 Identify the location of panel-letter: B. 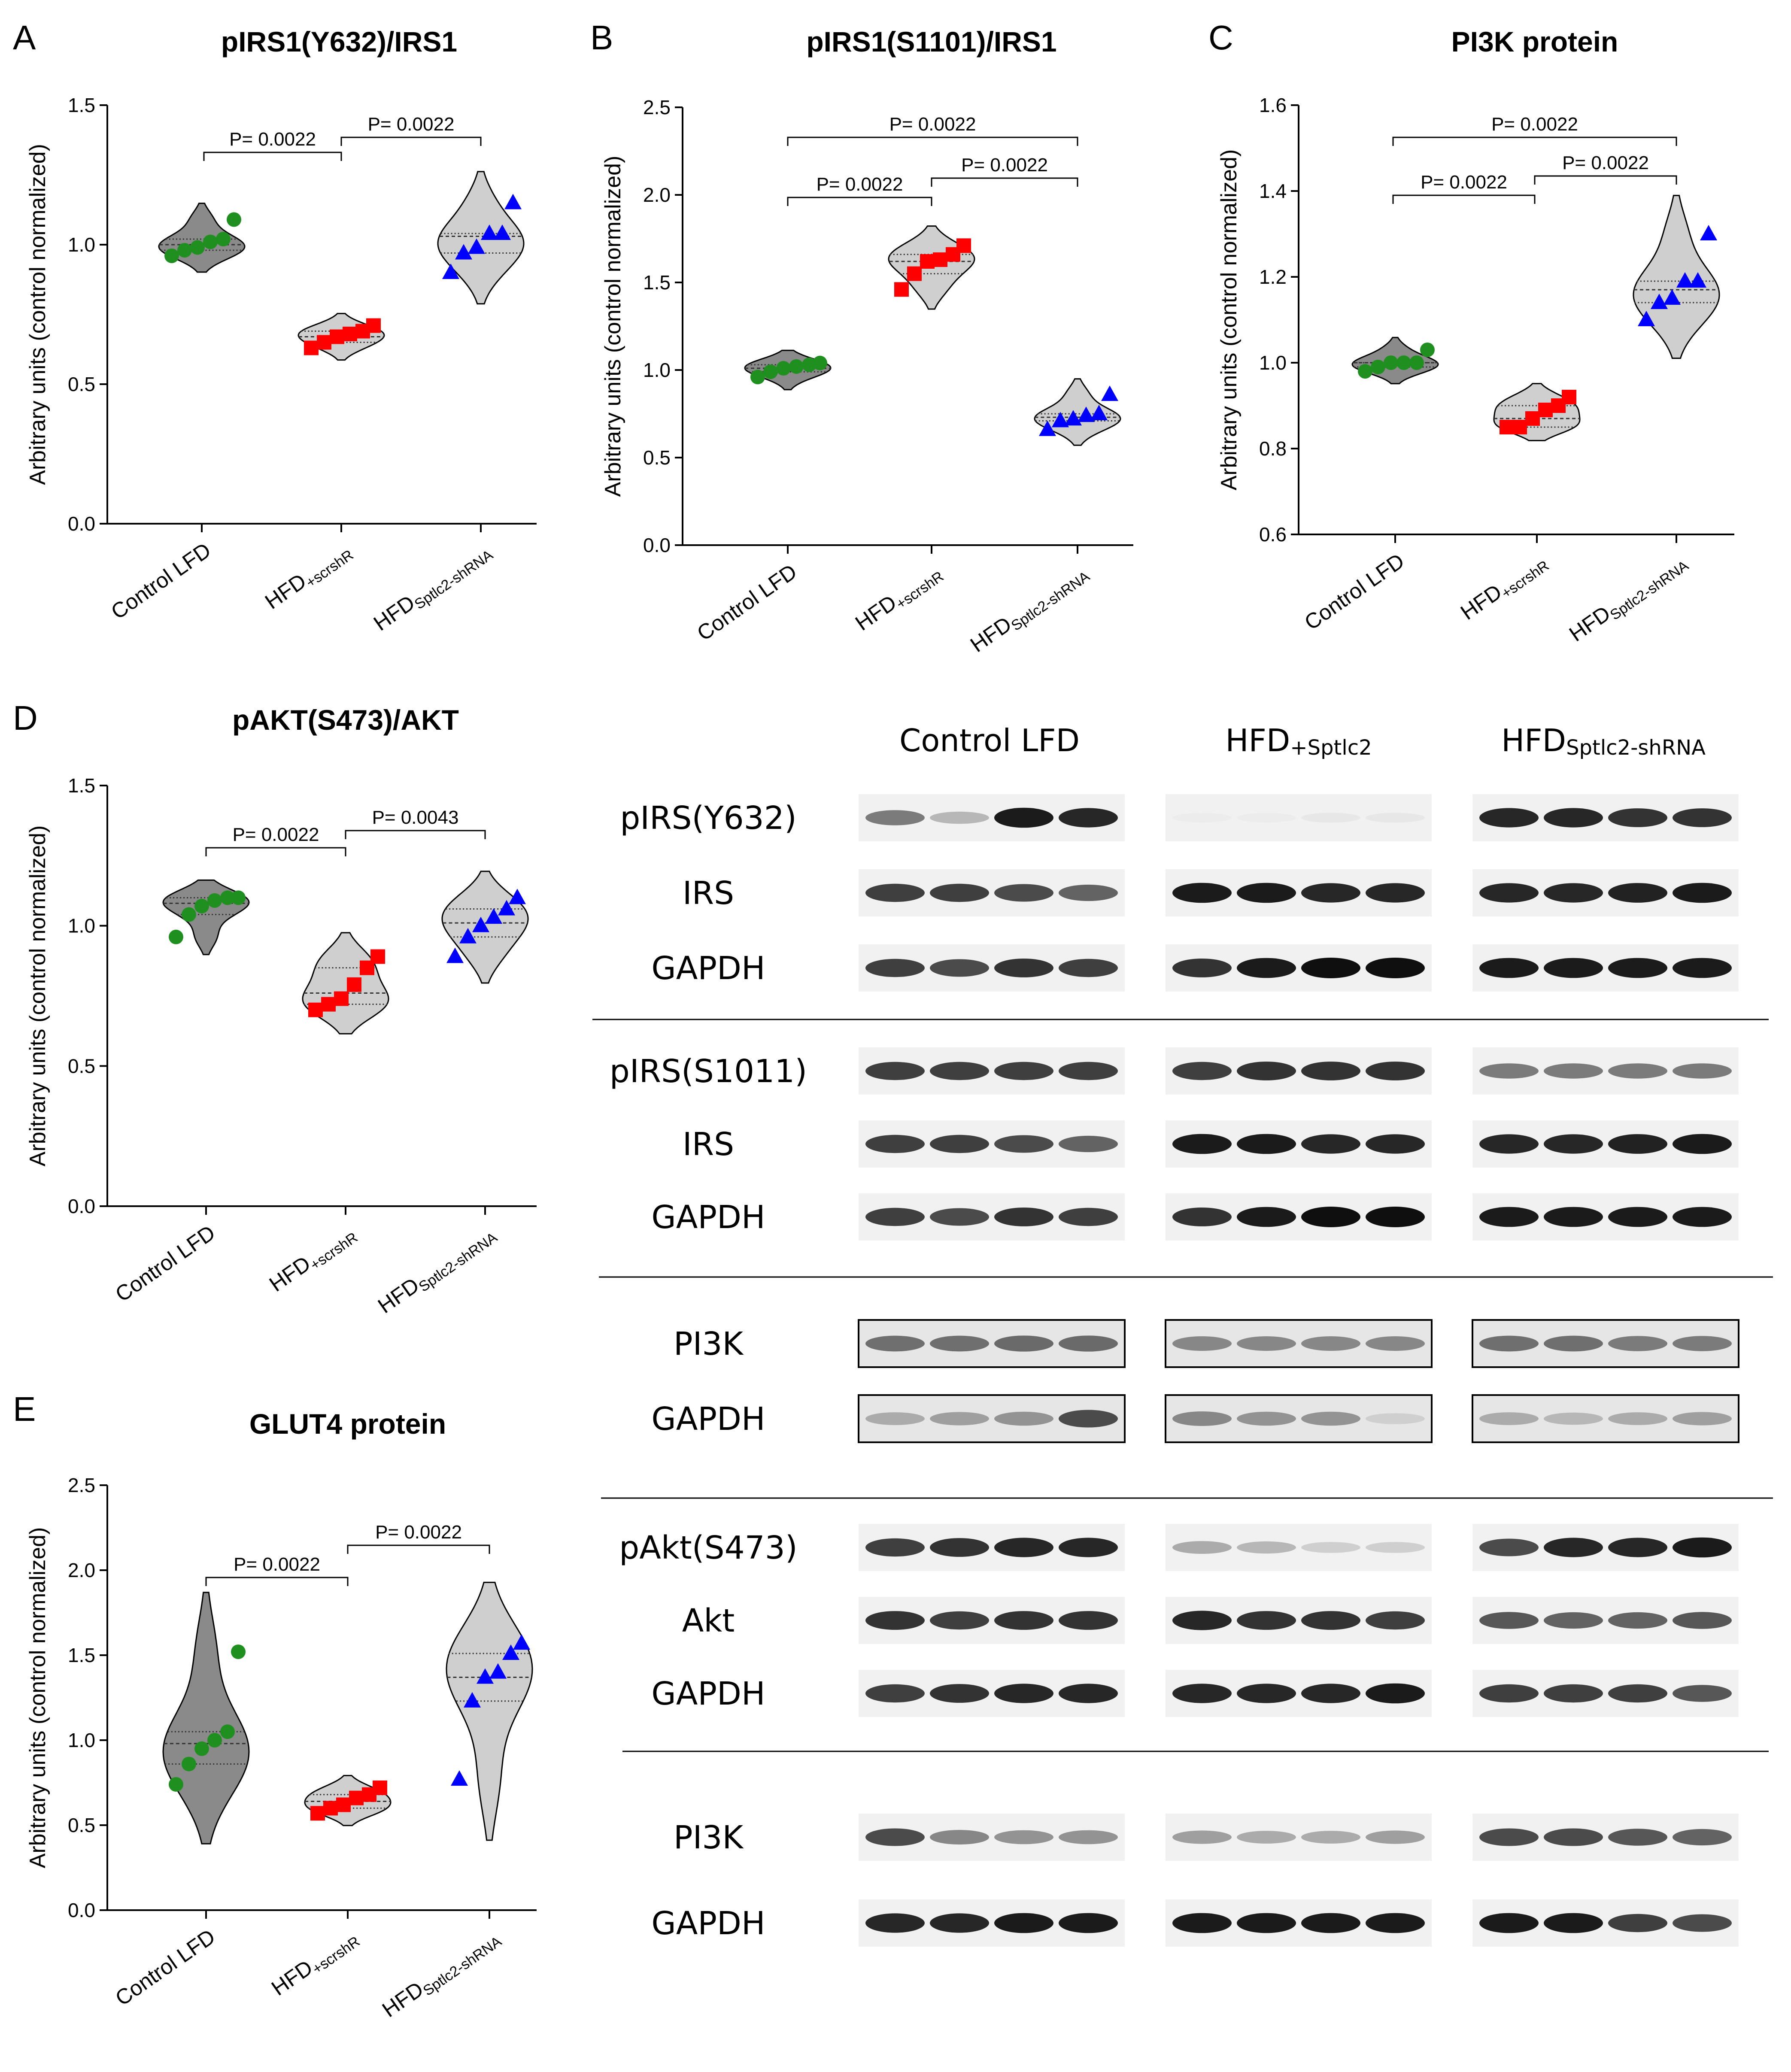
(601, 37).